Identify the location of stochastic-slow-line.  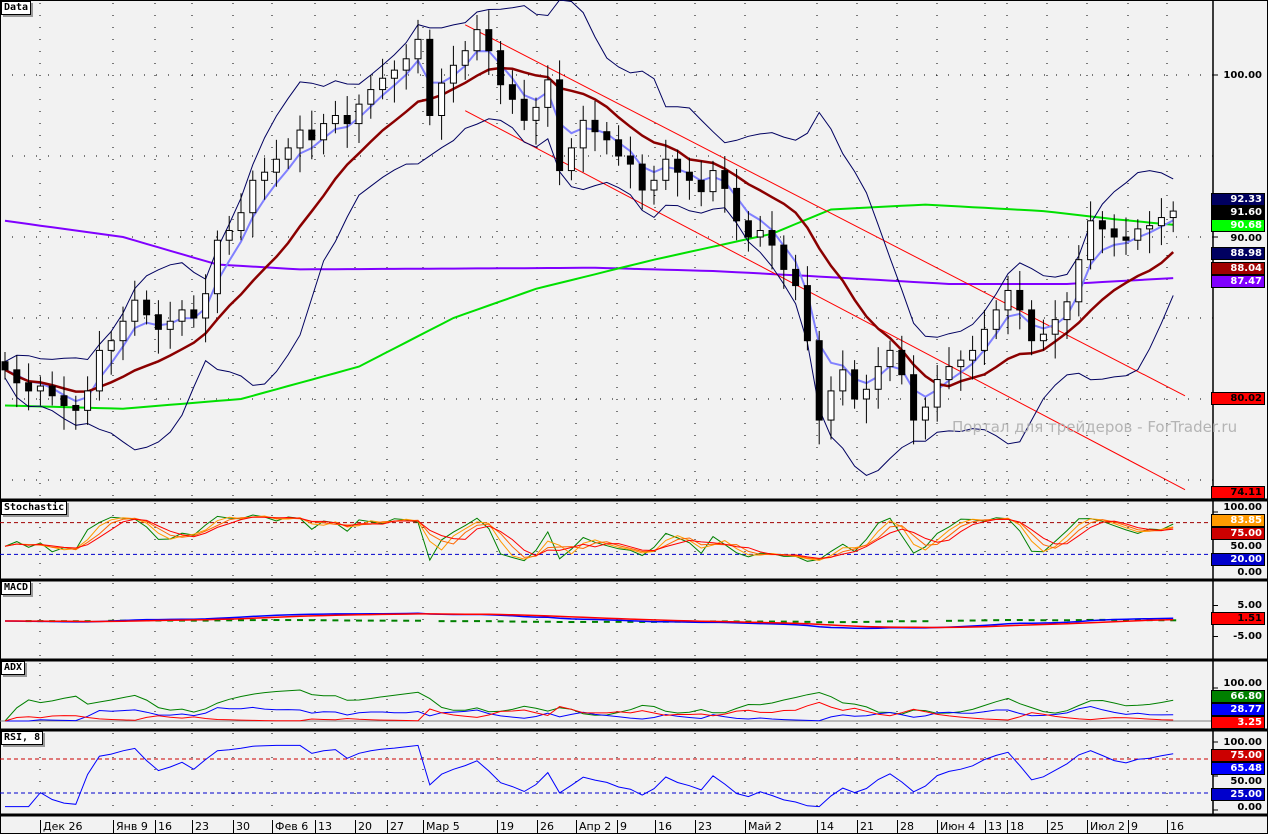
(589, 537).